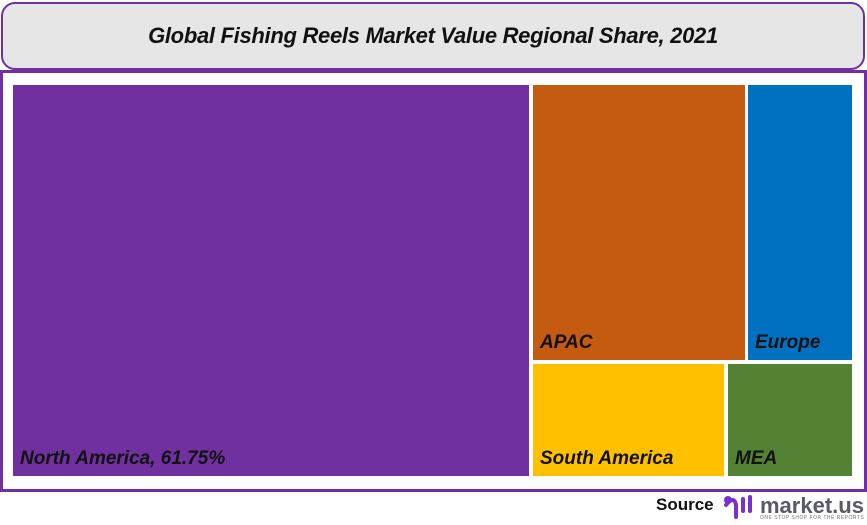  Describe the element at coordinates (685, 504) in the screenshot. I see `source-label: Source` at that location.